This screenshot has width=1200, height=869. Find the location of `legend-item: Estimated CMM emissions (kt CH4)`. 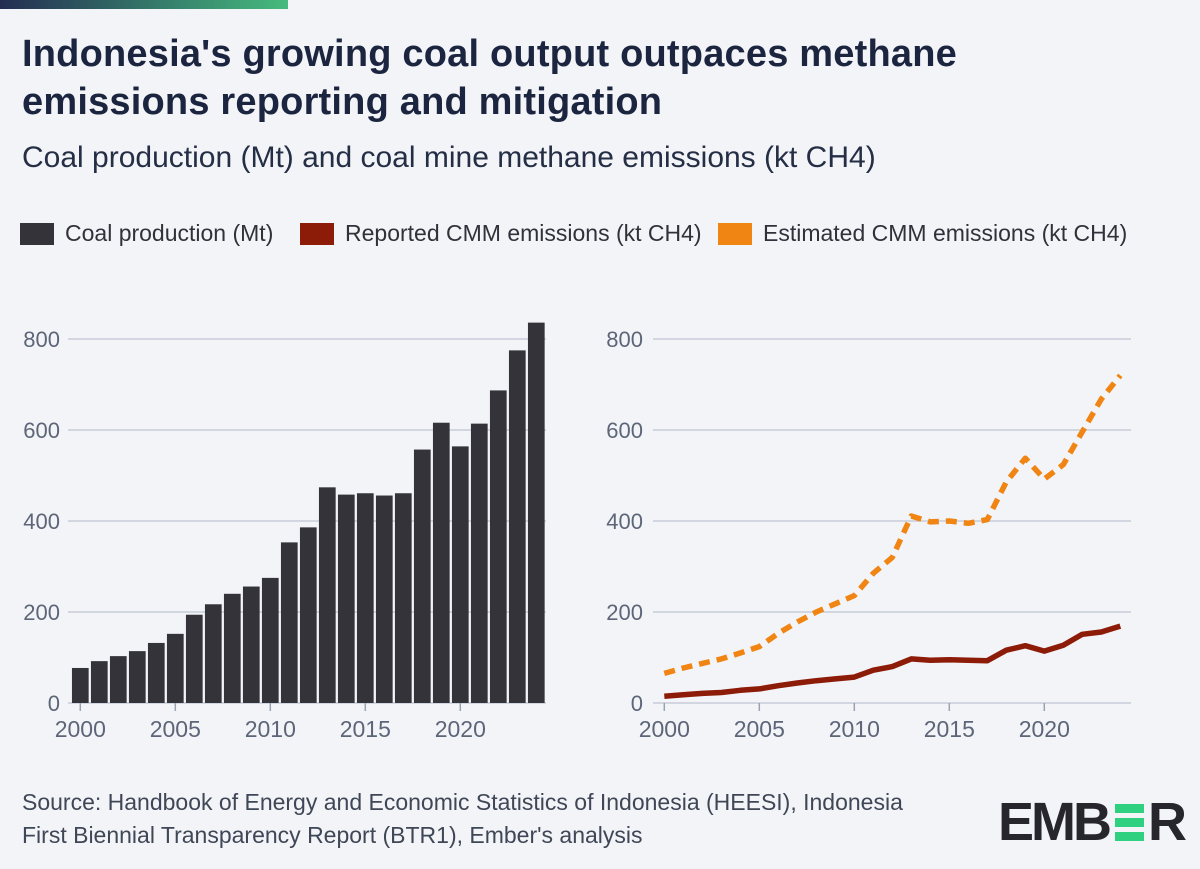

legend-item: Estimated CMM emissions (kt CH4) is located at coordinates (922, 233).